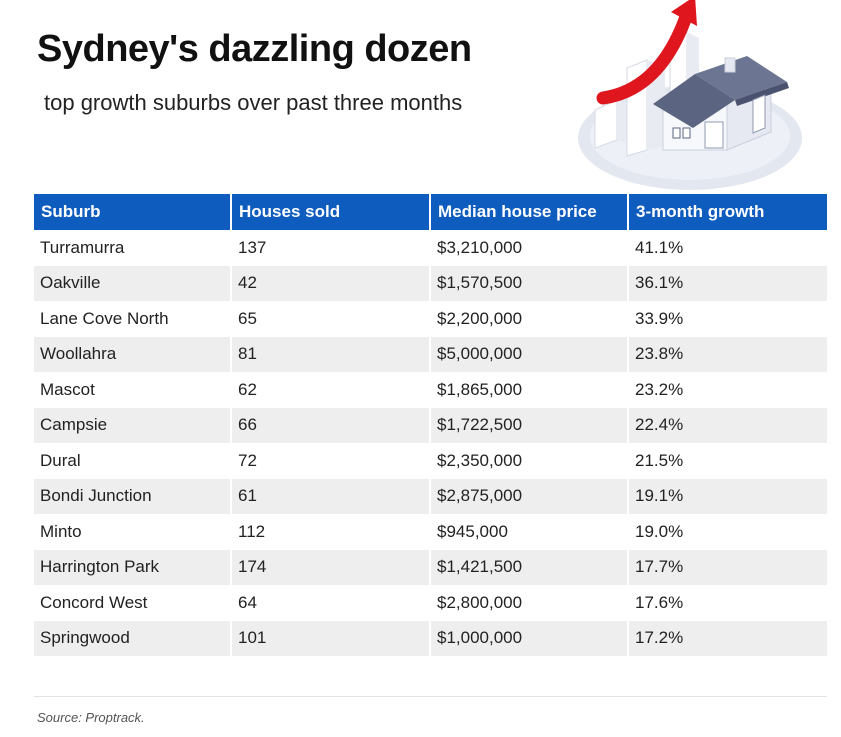 This screenshot has height=737, width=841. I want to click on cell-median-price: $1,421,500, so click(528, 567).